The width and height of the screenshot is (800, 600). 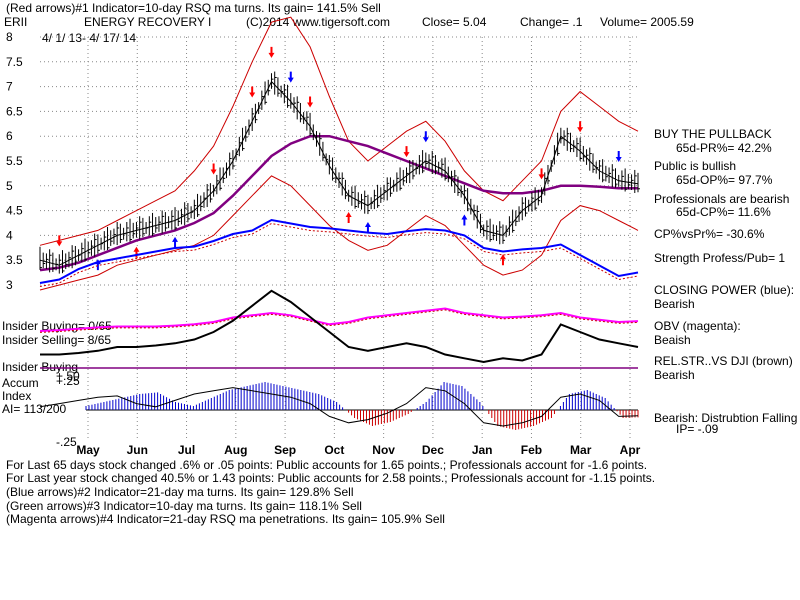 What do you see at coordinates (9, 285) in the screenshot?
I see `y-tick-label: 3` at bounding box center [9, 285].